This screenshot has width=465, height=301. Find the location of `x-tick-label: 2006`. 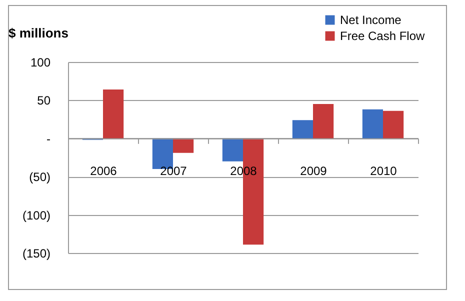

x-tick-label: 2006 is located at coordinates (104, 171).